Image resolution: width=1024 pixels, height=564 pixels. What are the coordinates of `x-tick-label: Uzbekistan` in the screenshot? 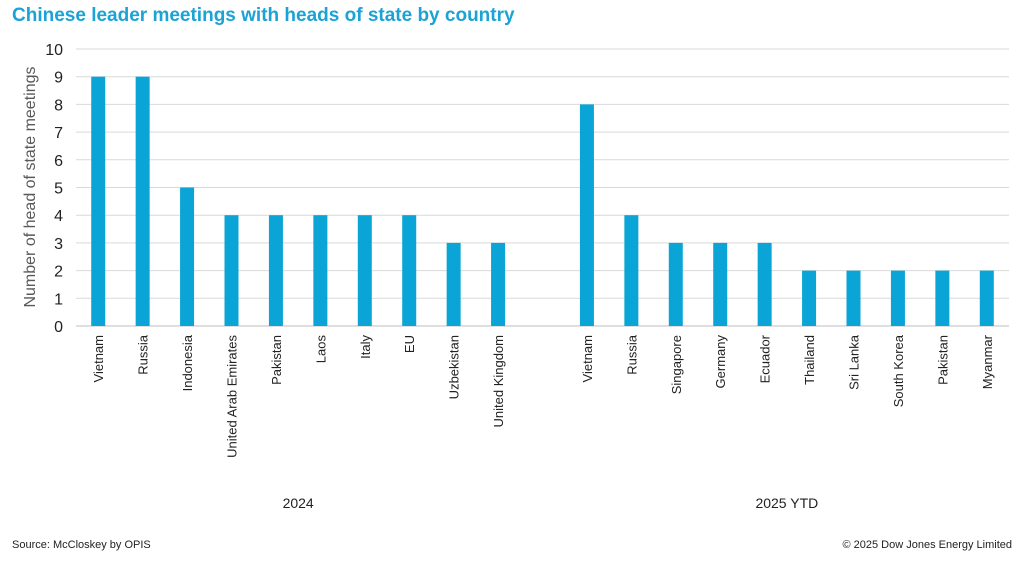 It's located at (454, 367).